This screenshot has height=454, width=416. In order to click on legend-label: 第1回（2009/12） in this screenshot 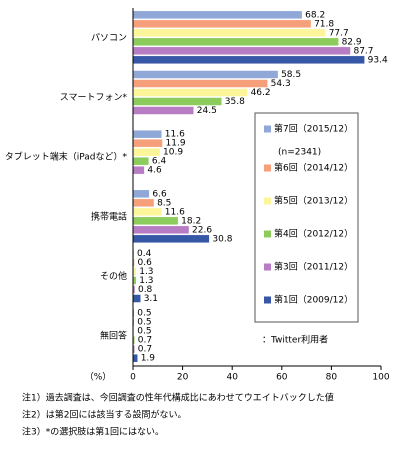, I will do `click(313, 300)`.